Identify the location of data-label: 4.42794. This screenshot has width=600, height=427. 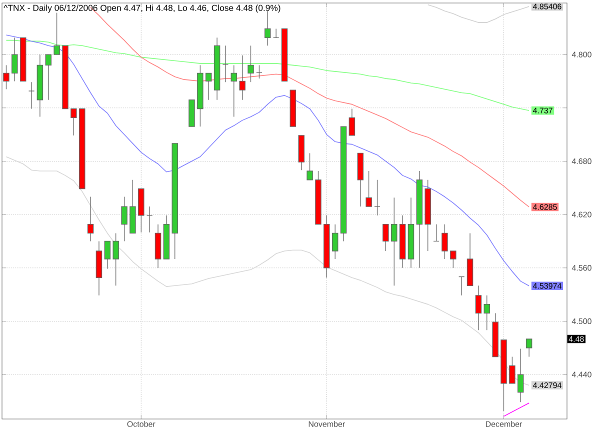
(547, 385).